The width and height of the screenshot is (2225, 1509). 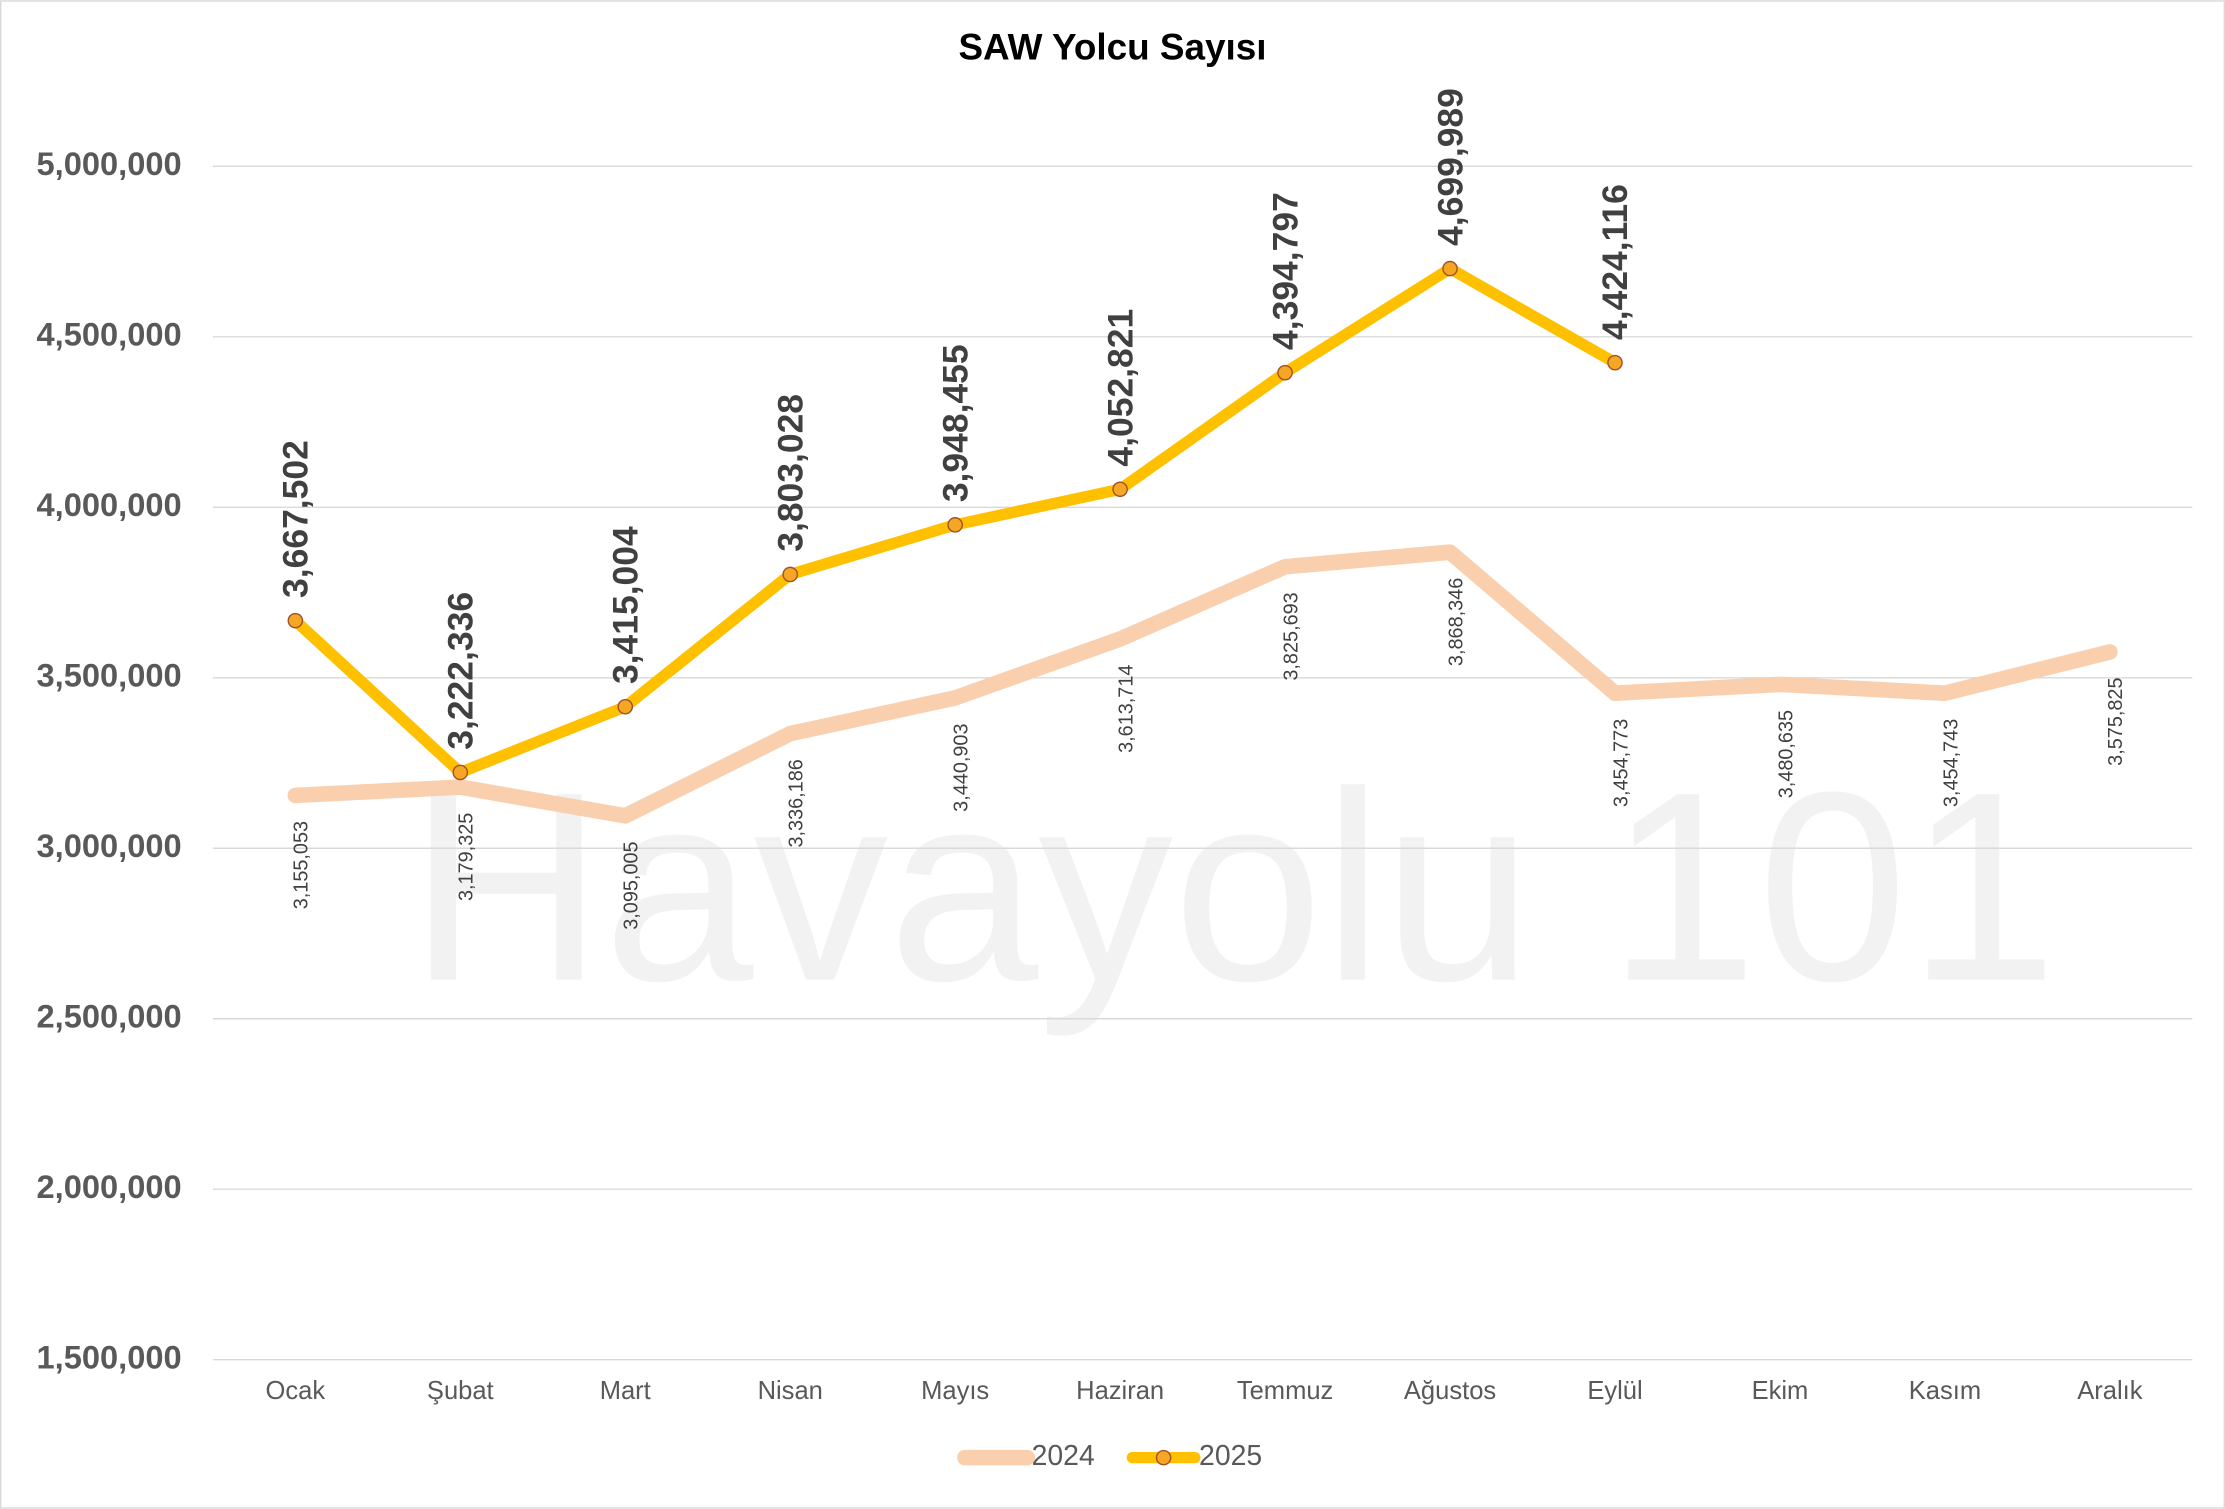 What do you see at coordinates (1614, 1391) in the screenshot?
I see `x-tick-label: Eylül` at bounding box center [1614, 1391].